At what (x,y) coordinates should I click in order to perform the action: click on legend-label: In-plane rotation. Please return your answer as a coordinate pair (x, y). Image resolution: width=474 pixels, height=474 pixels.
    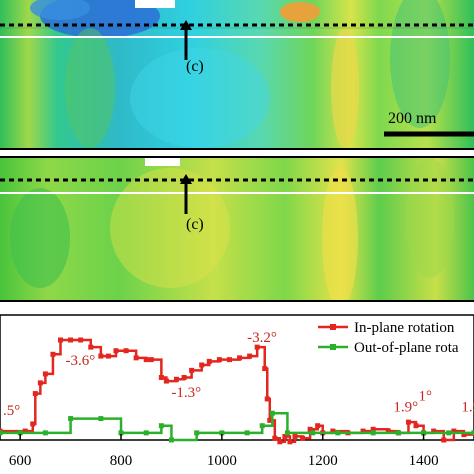
    Looking at the image, I should click on (404, 328).